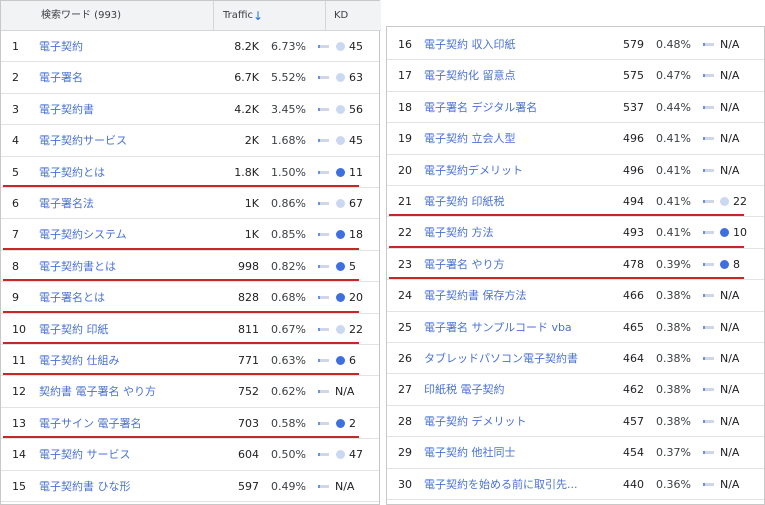 The height and width of the screenshot is (505, 765). Describe the element at coordinates (405, 327) in the screenshot. I see `row-number: 25` at that location.